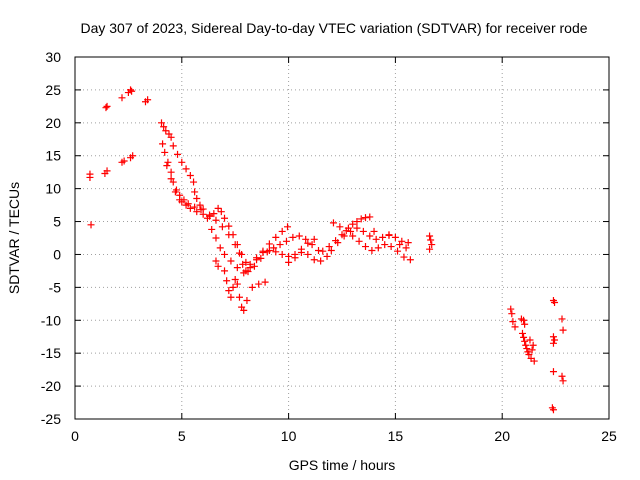 The width and height of the screenshot is (640, 480). What do you see at coordinates (53, 156) in the screenshot?
I see `y-tick-label: 15` at bounding box center [53, 156].